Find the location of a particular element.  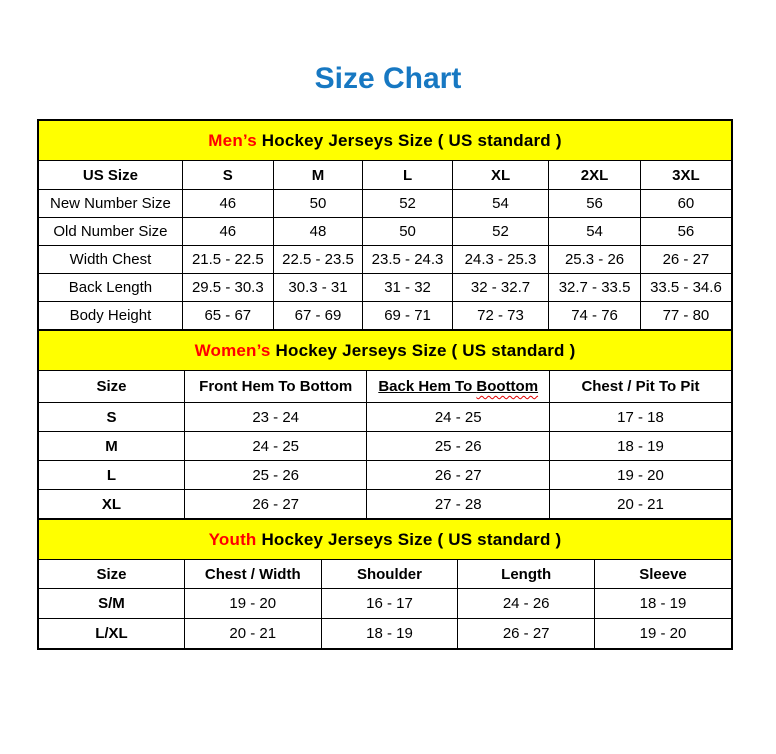

header-cell: Shoulder is located at coordinates (389, 574).